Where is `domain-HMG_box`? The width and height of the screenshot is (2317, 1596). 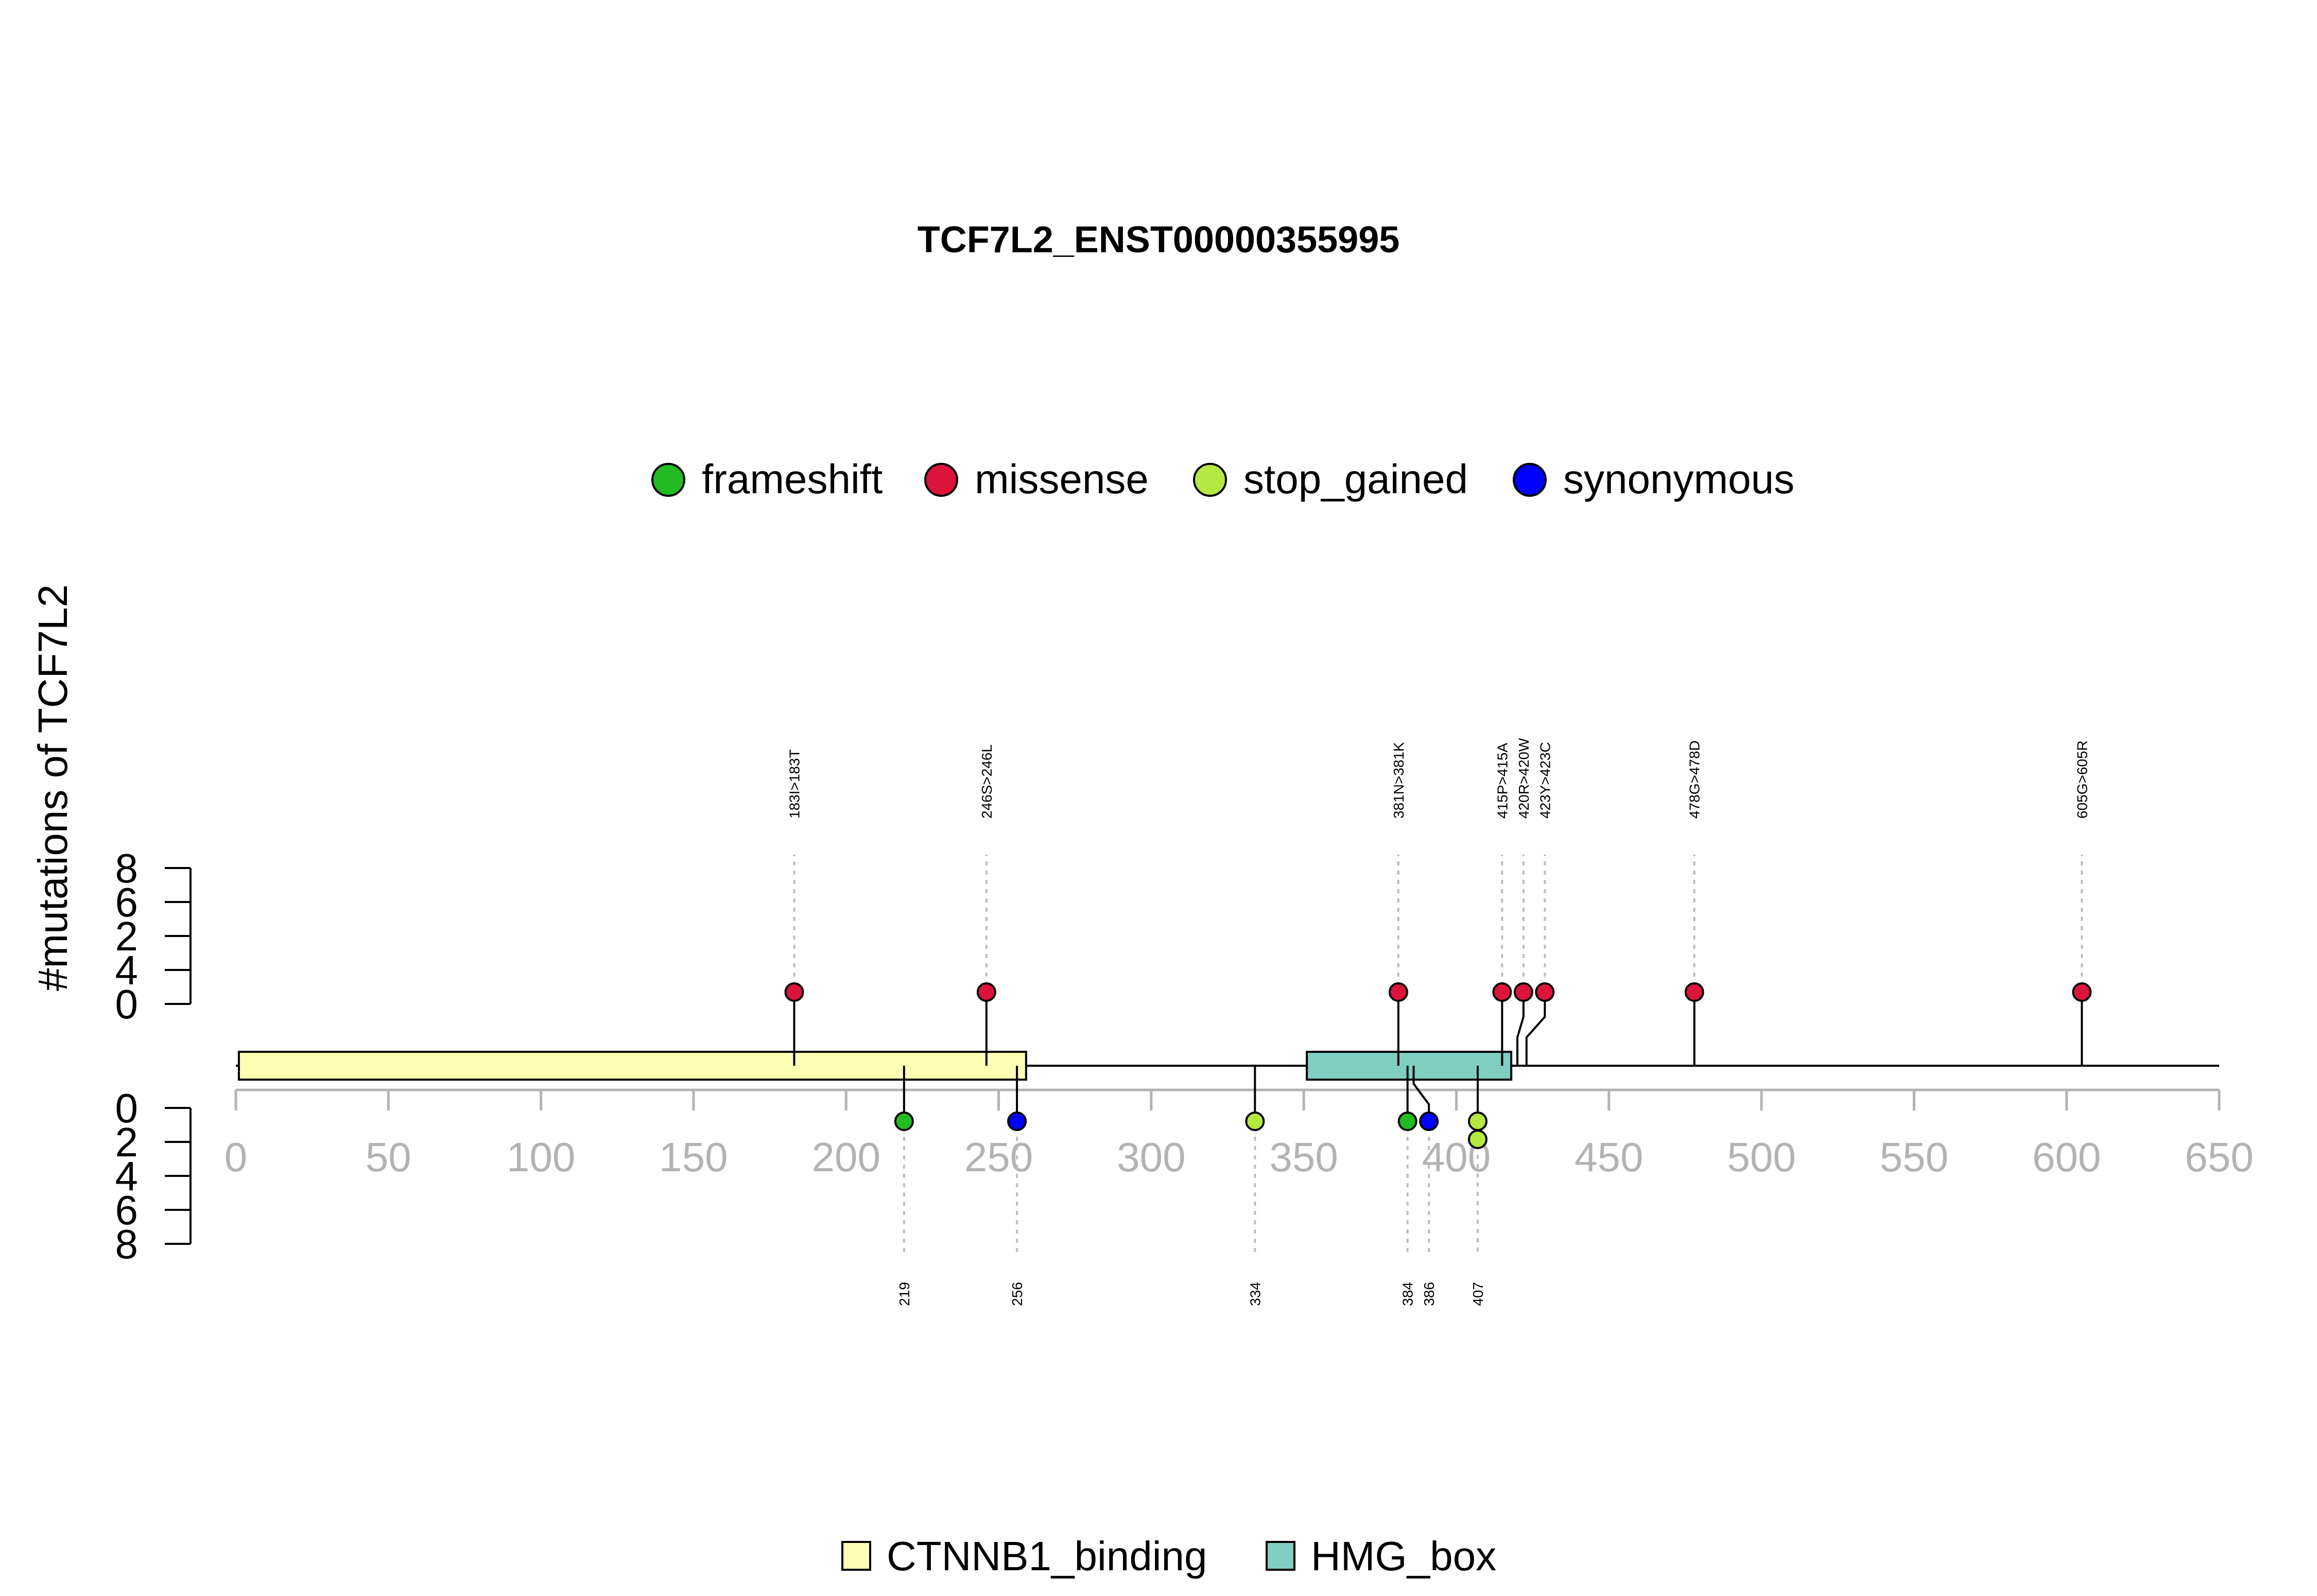
domain-HMG_box is located at coordinates (1409, 1066).